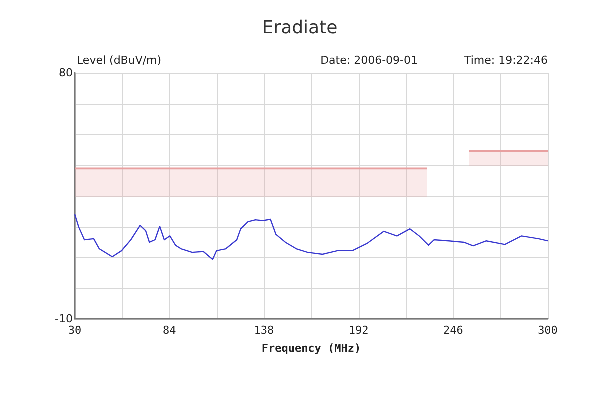 Image resolution: width=600 pixels, height=409 pixels. I want to click on x-tick-label: 30, so click(75, 330).